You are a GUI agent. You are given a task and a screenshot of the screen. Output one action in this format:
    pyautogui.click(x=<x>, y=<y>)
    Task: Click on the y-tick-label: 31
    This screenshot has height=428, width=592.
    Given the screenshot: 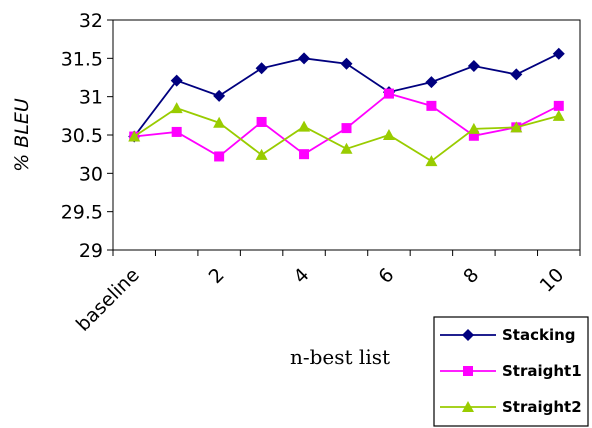 What is the action you would take?
    pyautogui.click(x=91, y=98)
    